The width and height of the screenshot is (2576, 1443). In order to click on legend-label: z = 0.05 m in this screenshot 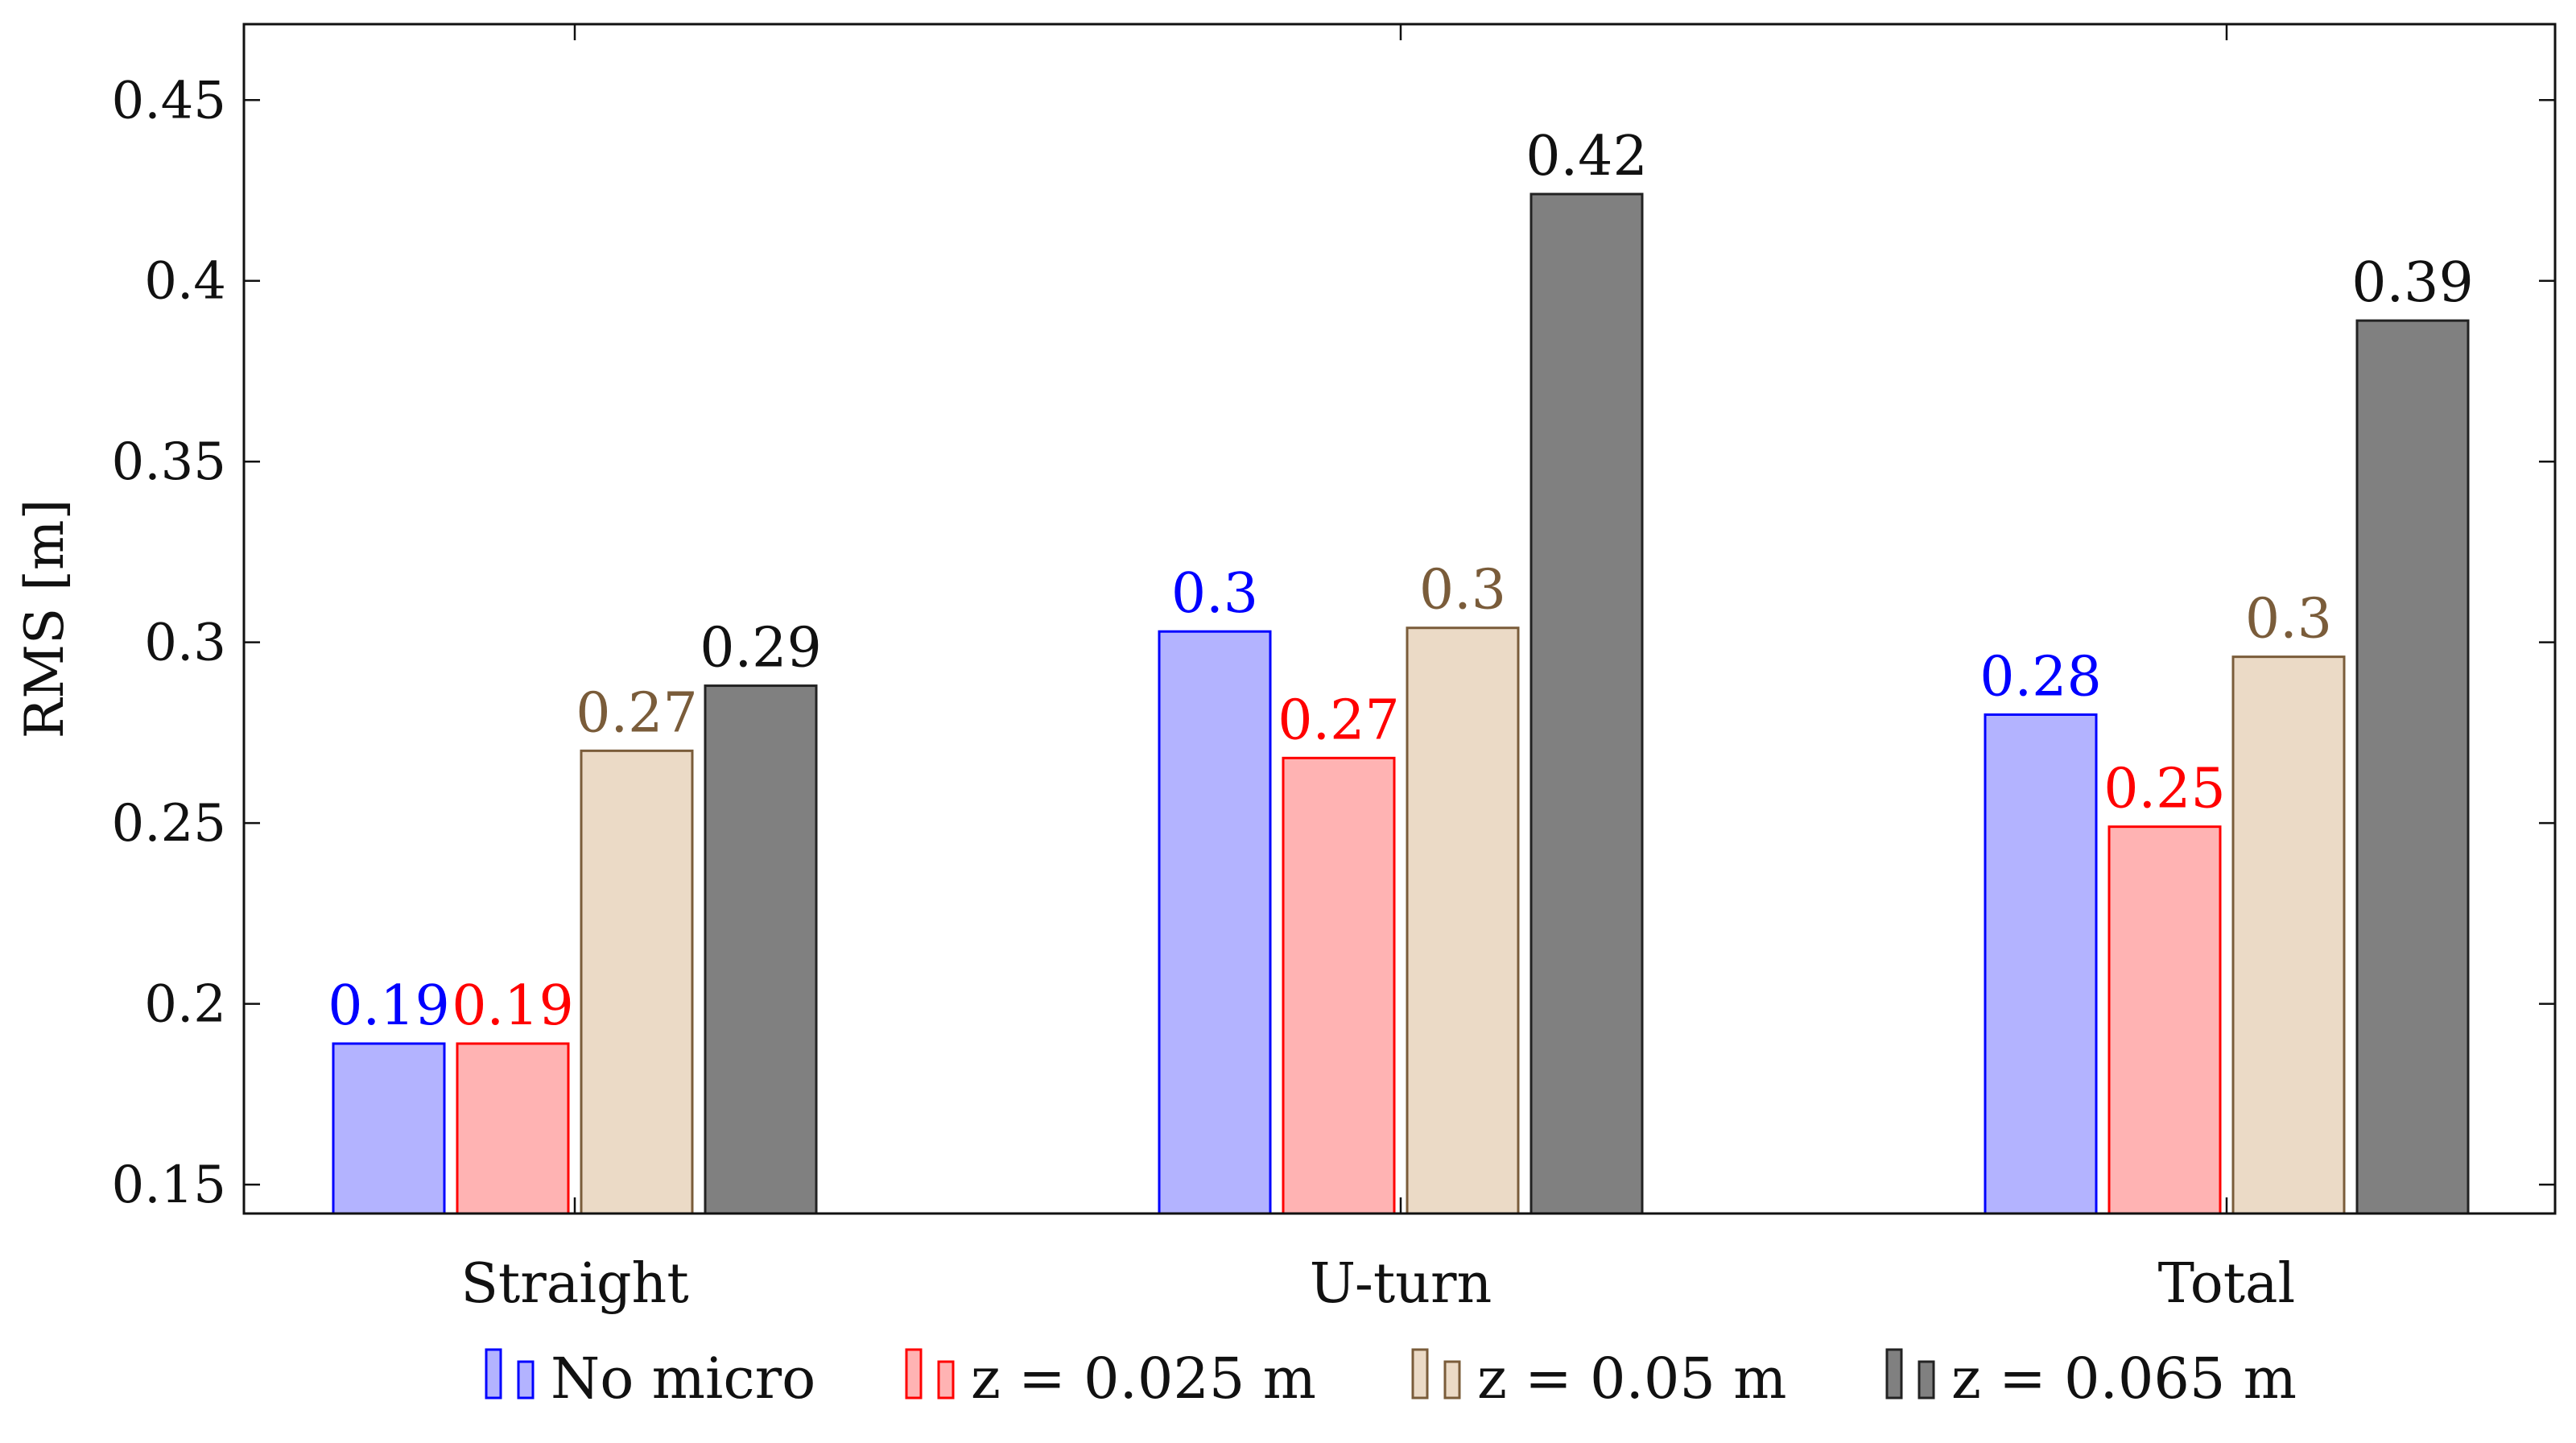, I will do `click(1632, 1379)`.